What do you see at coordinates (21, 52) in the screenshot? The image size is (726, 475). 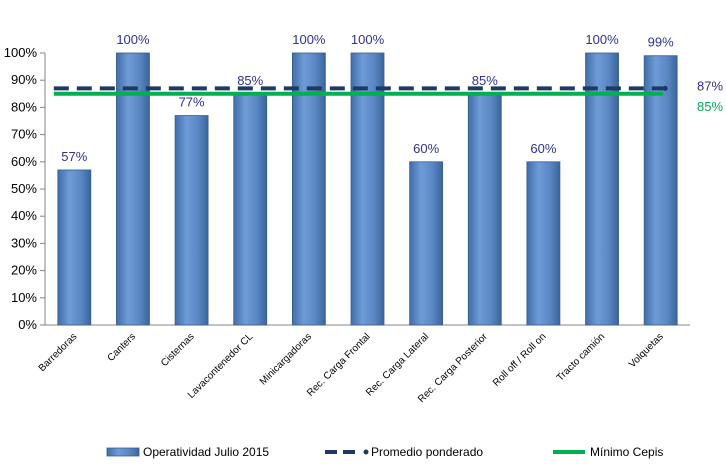 I see `y-tick-label: 100%` at bounding box center [21, 52].